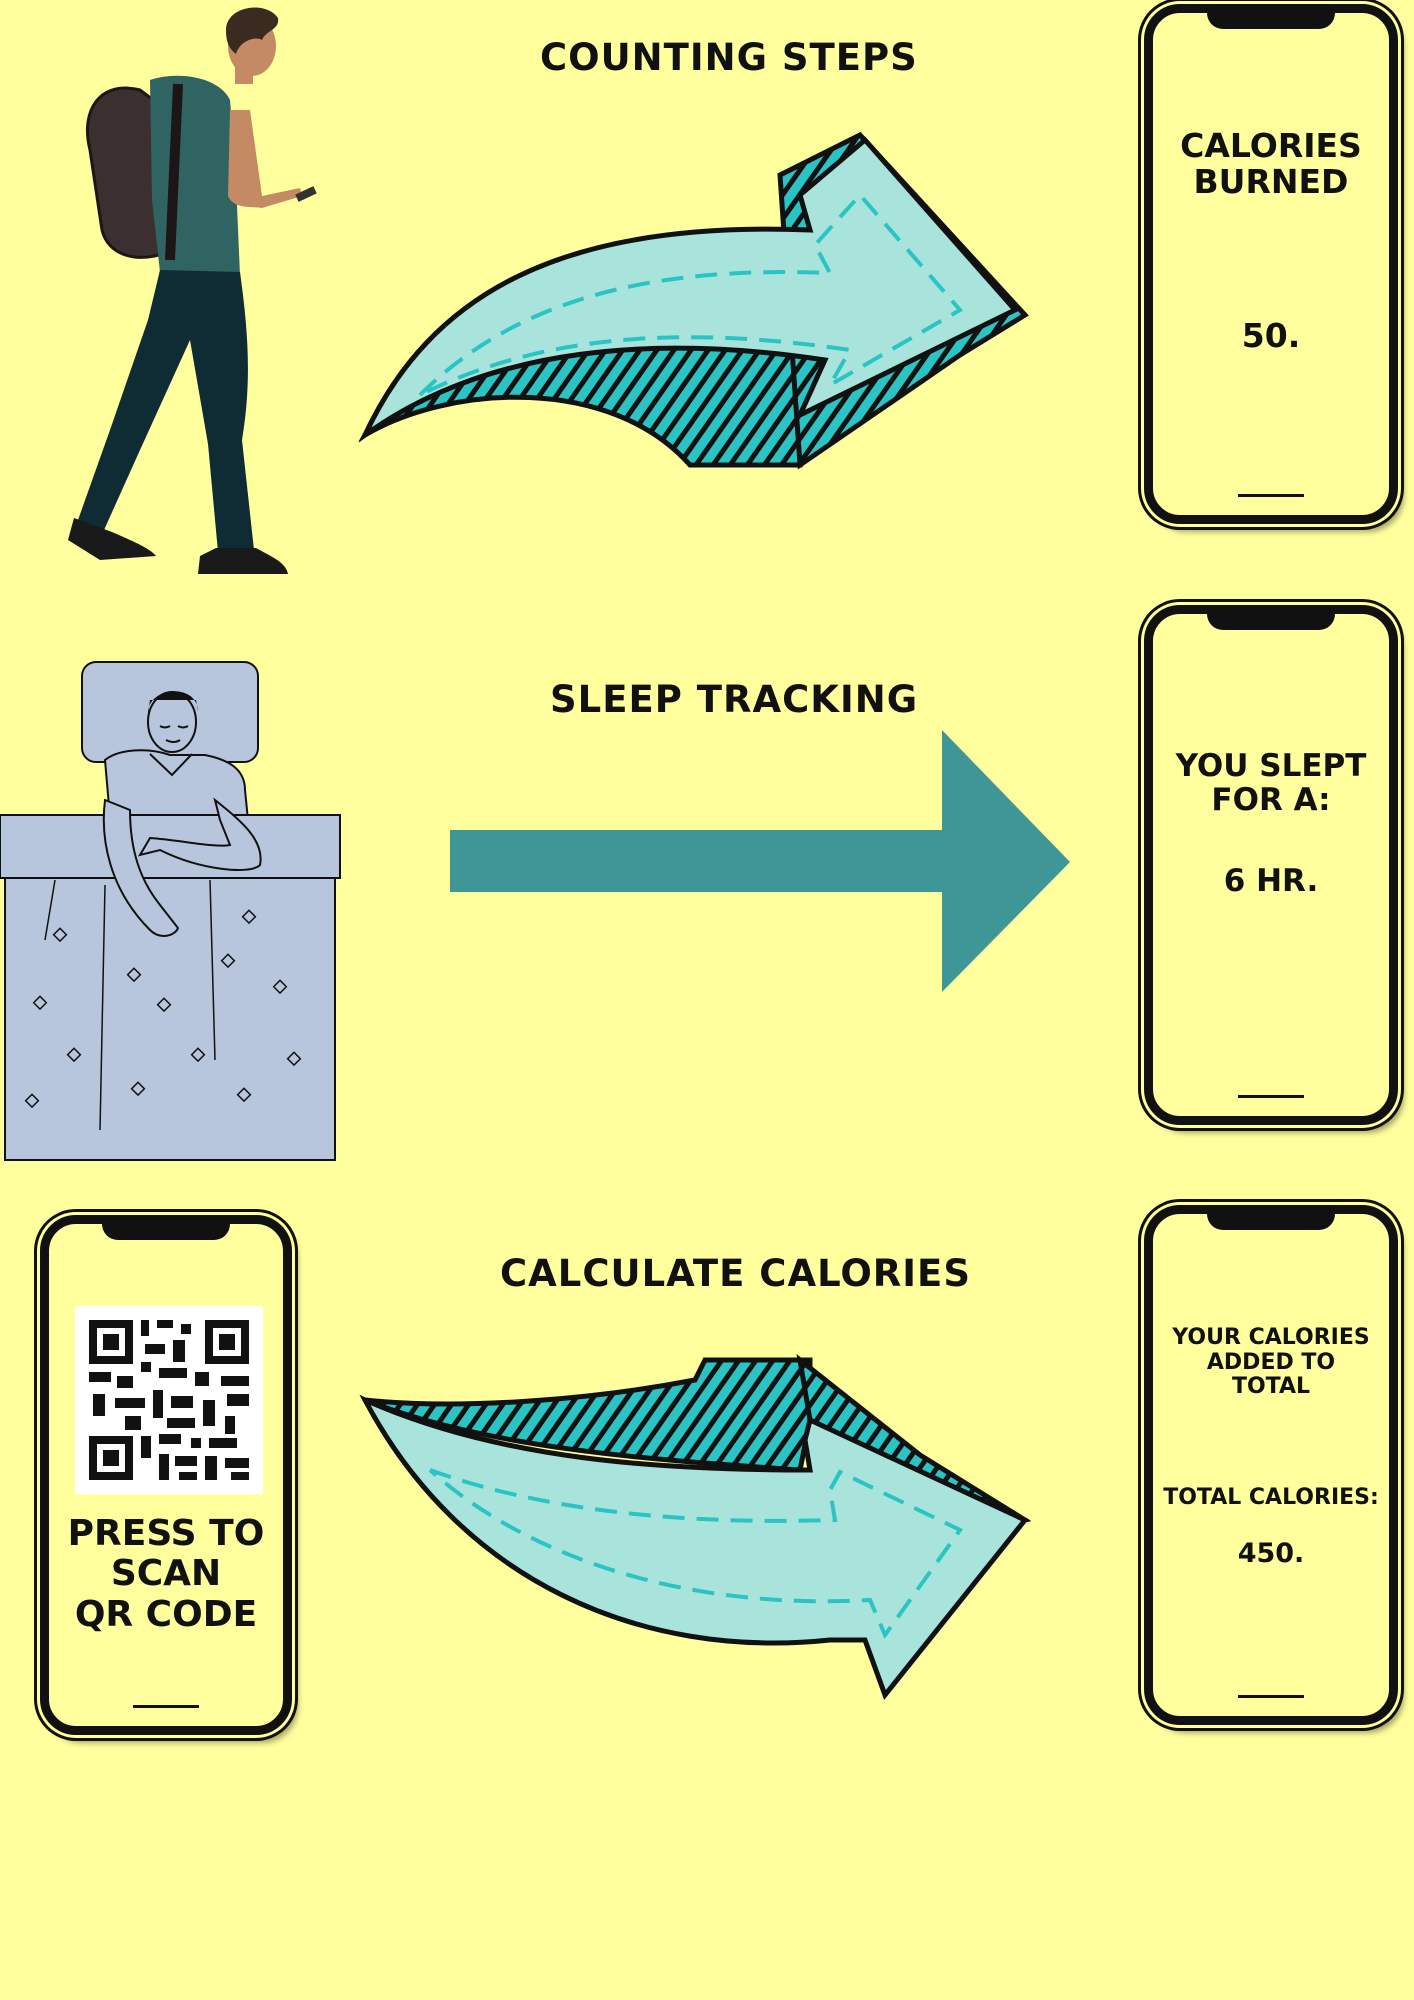  What do you see at coordinates (1271, 1553) in the screenshot?
I see `total-calories-value: 450.` at bounding box center [1271, 1553].